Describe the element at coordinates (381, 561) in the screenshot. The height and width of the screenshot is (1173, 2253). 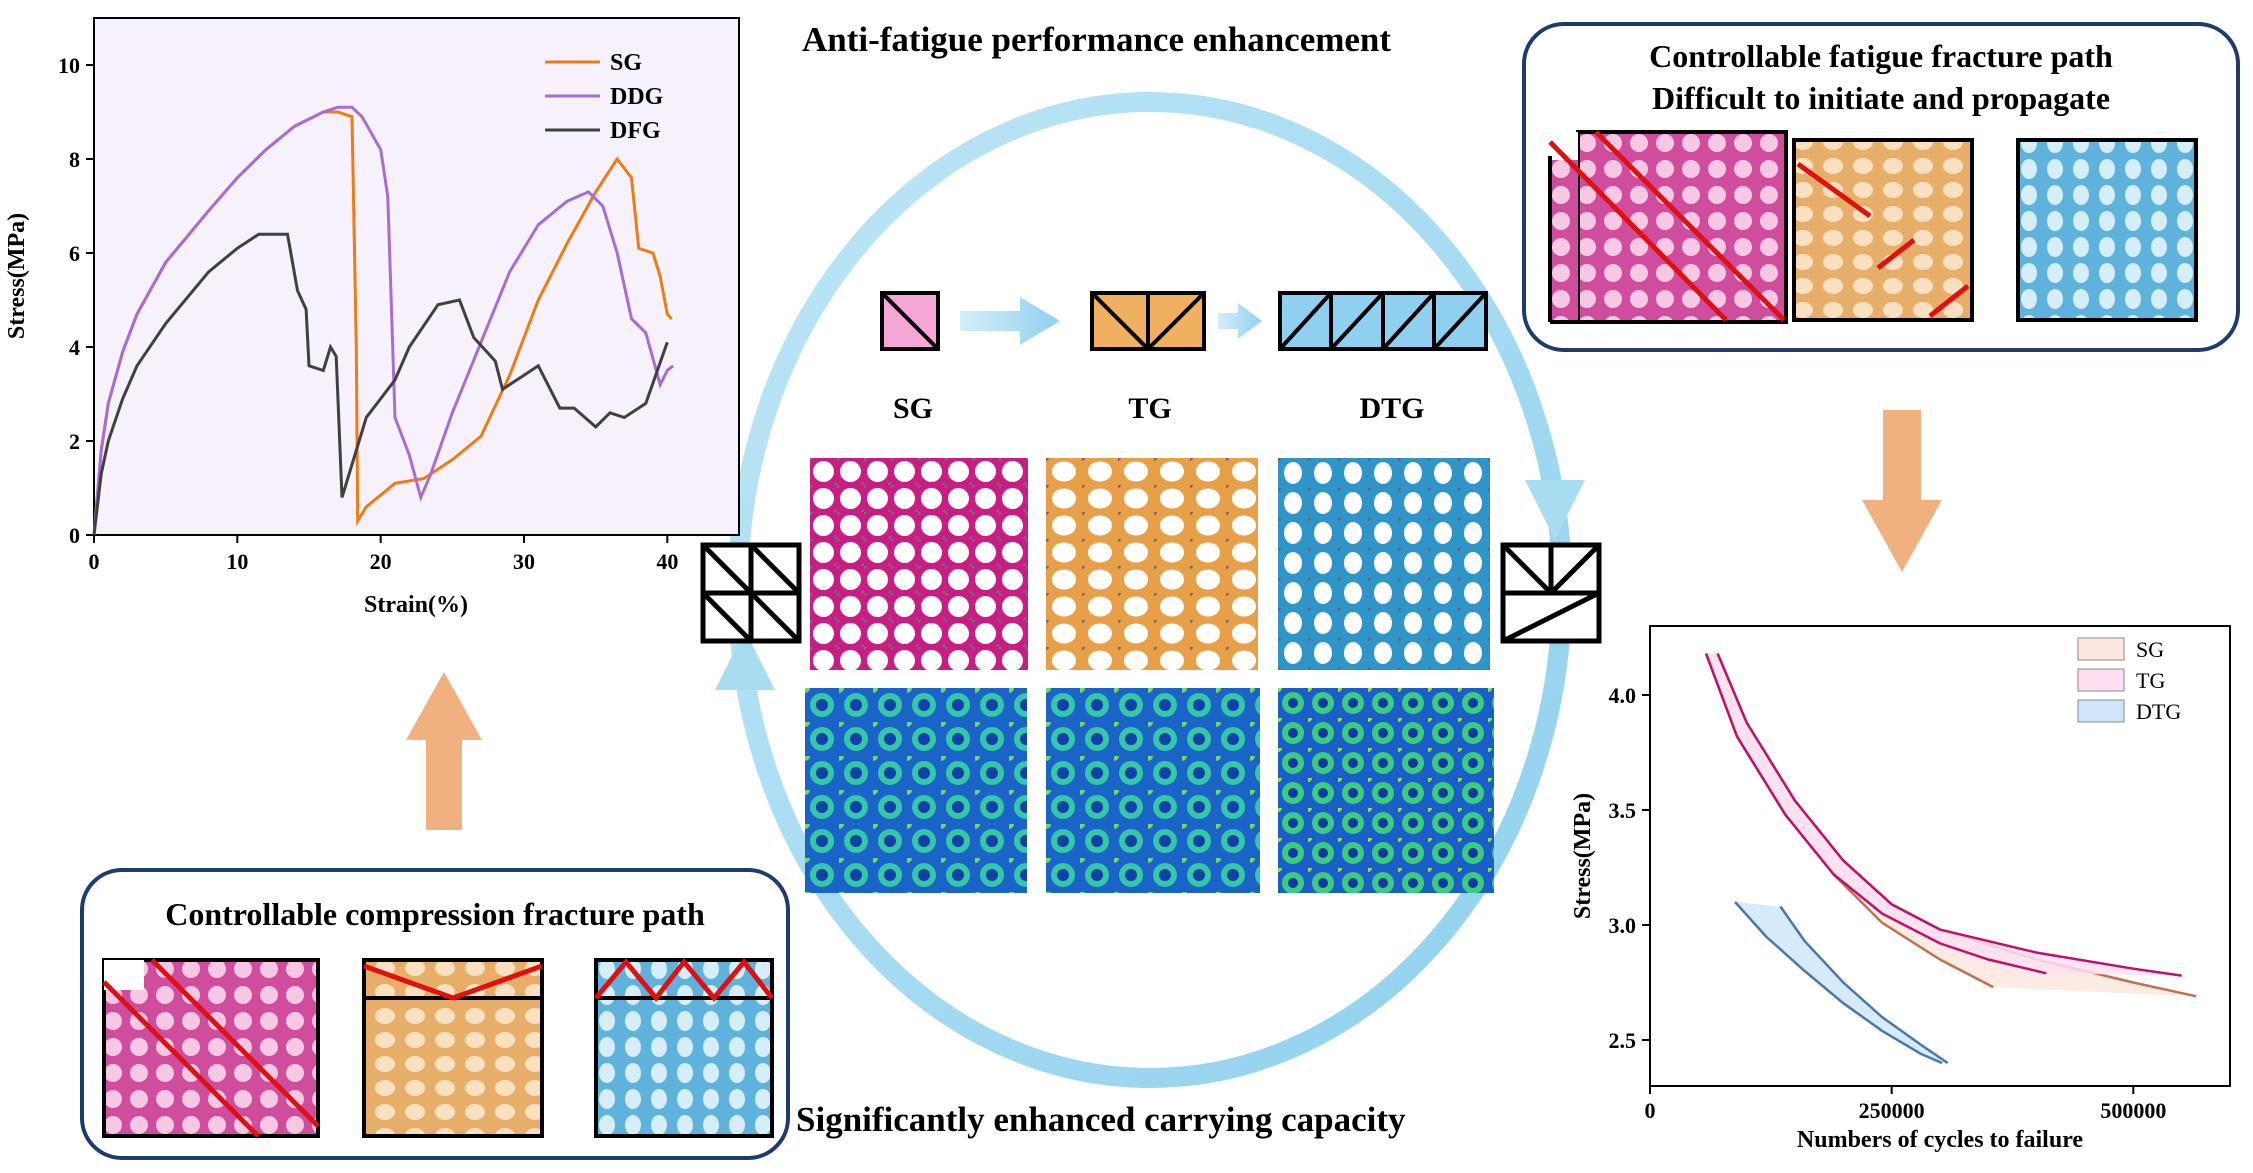
I see `chart1-xtick-label: 20` at that location.